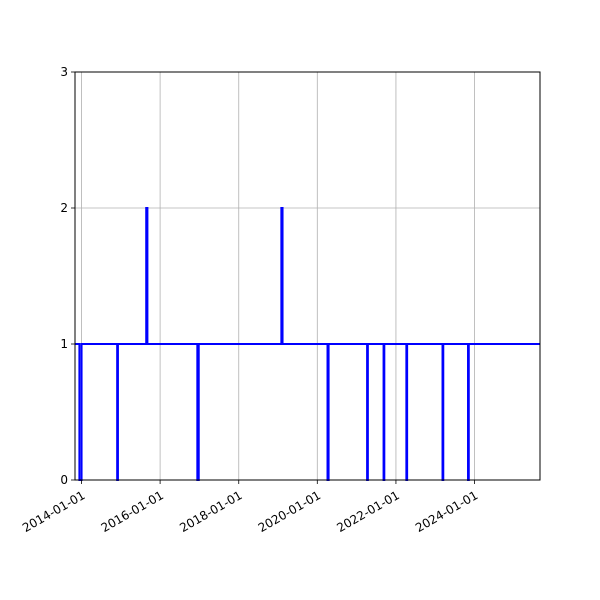 The image size is (600, 600). Describe the element at coordinates (64, 208) in the screenshot. I see `y-tick-label: 2` at that location.